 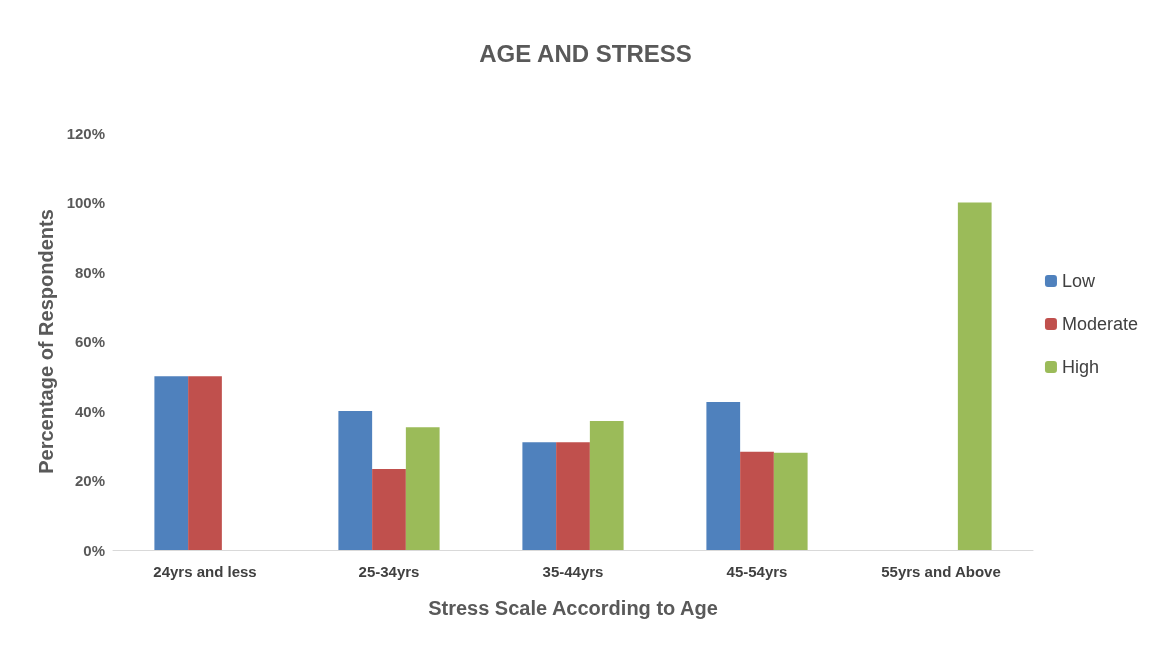 I want to click on y-tick-label: 80%, so click(x=89, y=272).